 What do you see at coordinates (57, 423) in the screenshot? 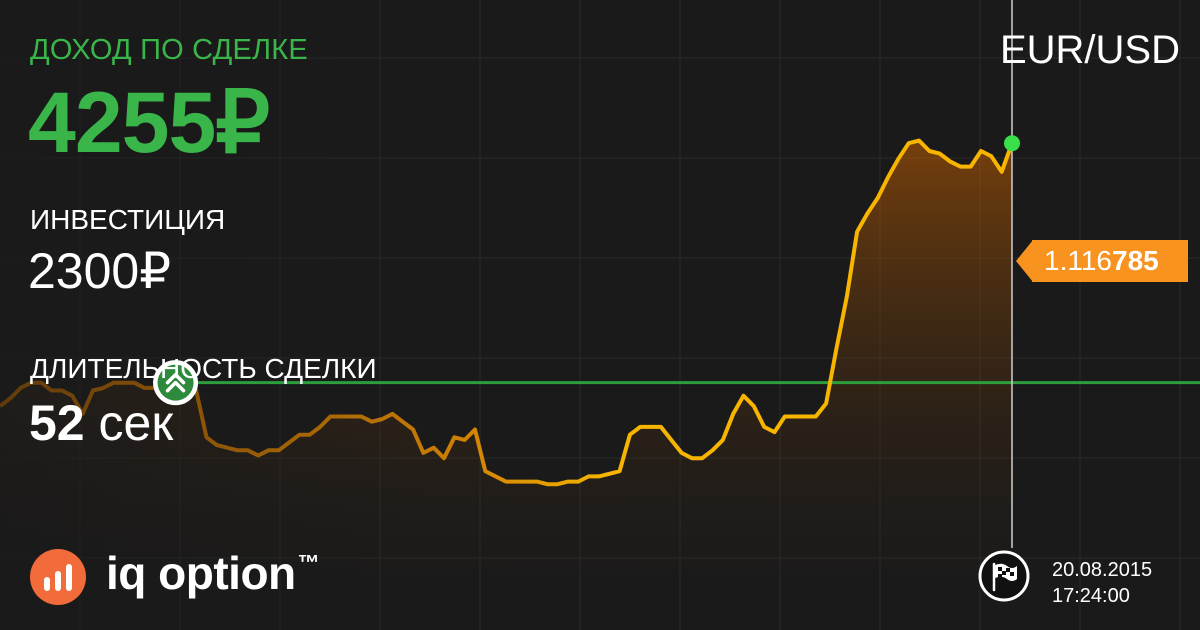
I see `duration-number: 52` at bounding box center [57, 423].